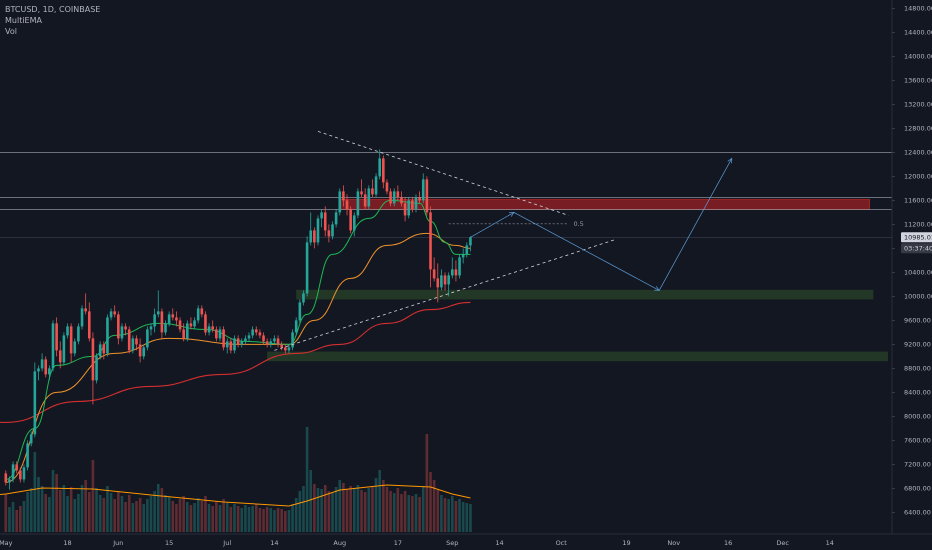 This screenshot has width=932, height=550. Describe the element at coordinates (23, 20) in the screenshot. I see `indicator-multiema: MultiEMA` at that location.